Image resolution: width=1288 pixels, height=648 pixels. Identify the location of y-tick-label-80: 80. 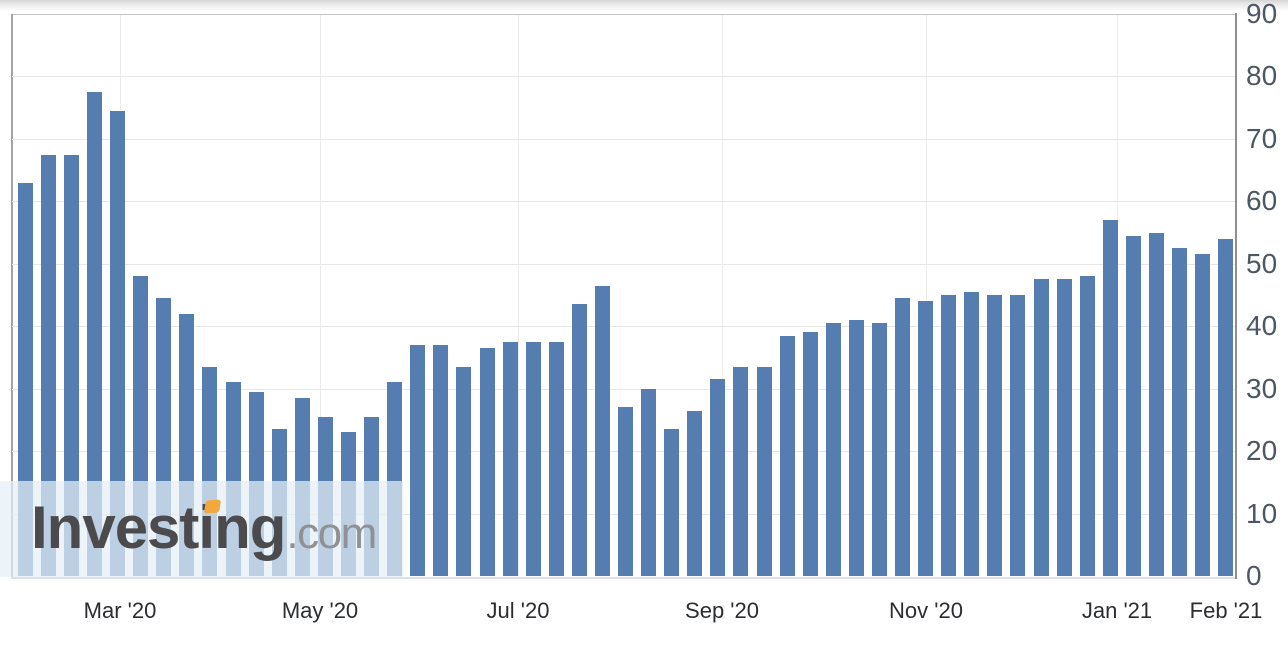
(1262, 75).